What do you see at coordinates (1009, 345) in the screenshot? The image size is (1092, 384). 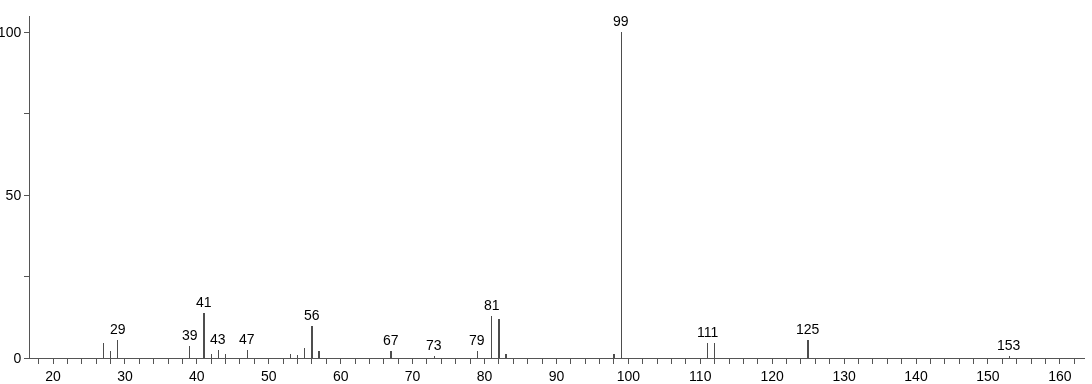 I see `annotation: 153` at bounding box center [1009, 345].